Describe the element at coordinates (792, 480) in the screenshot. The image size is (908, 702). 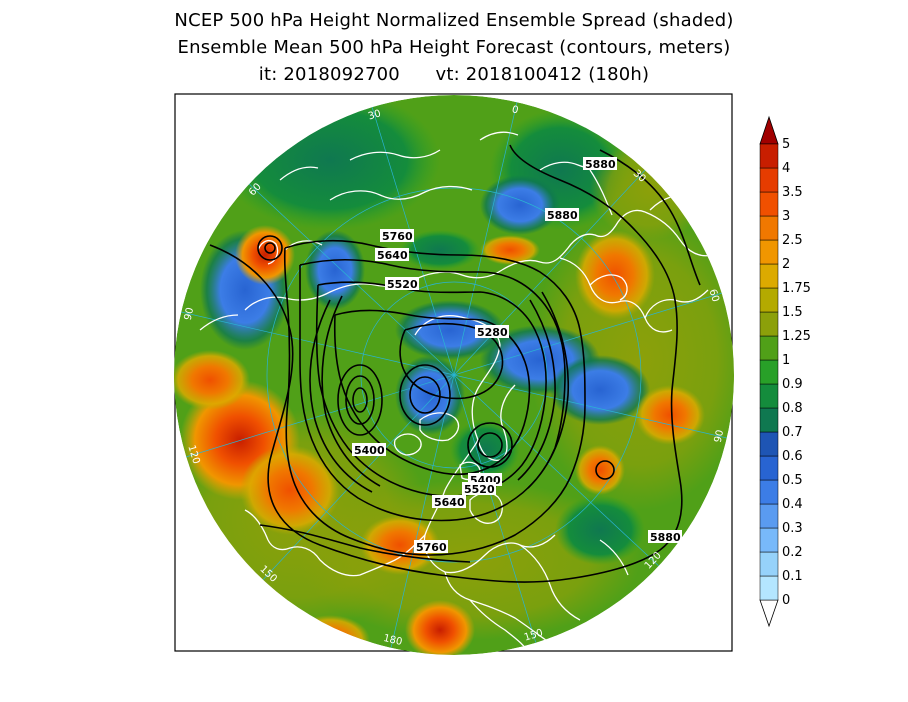
I see `colorbar-label: 0.5` at that location.